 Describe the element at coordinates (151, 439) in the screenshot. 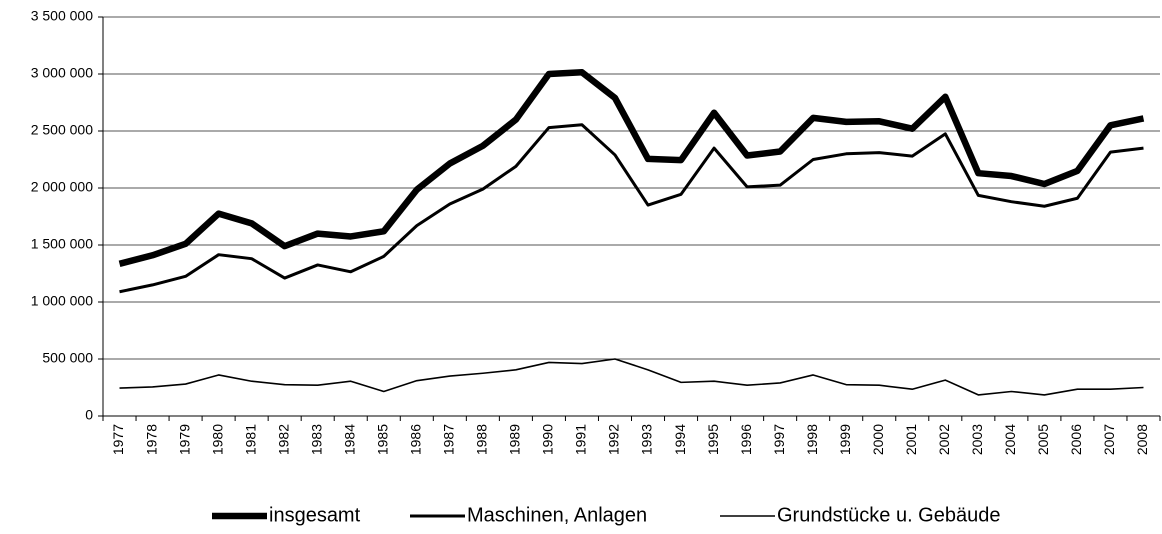

I see `x-tick-label: 1978` at that location.